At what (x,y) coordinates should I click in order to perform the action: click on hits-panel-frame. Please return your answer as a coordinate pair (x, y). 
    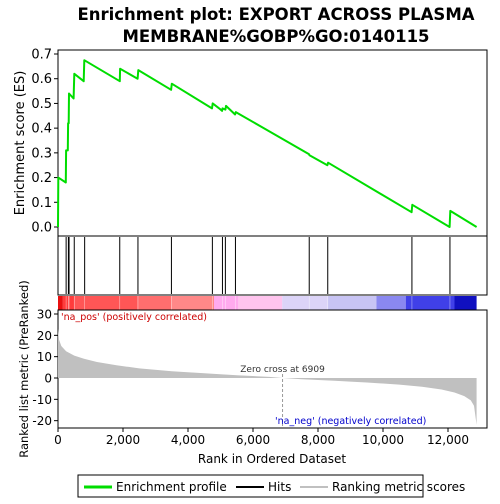
    Looking at the image, I should click on (272, 265).